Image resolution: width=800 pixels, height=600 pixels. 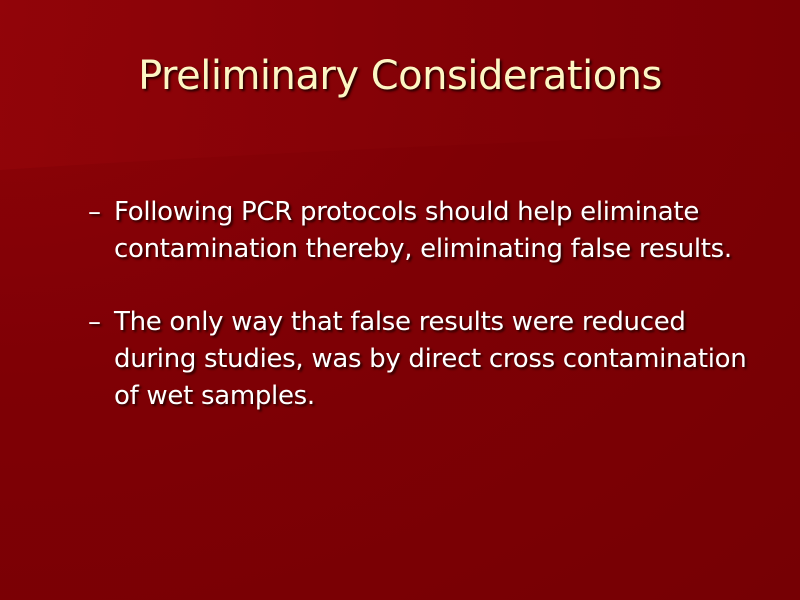 I want to click on slide-title: Preliminary Considerations, so click(x=400, y=76).